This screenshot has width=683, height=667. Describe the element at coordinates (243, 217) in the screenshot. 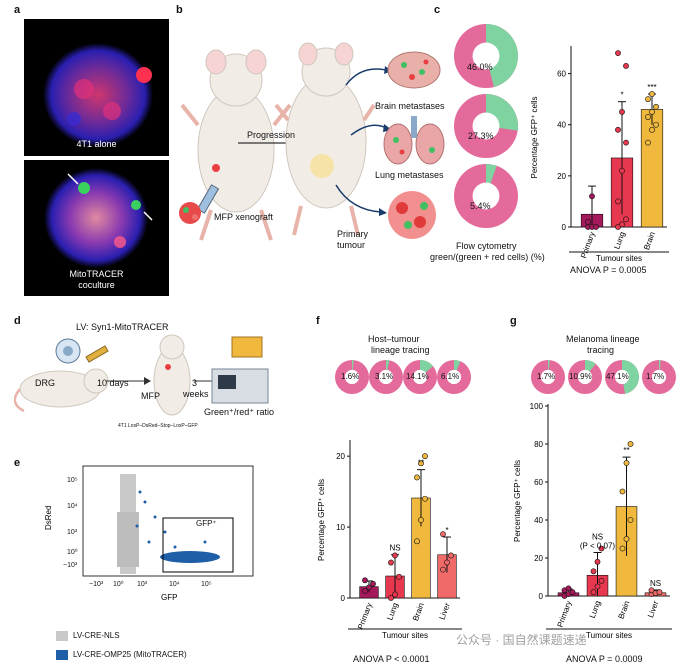

I see `mfp-xenograft-label: MFP xenograft` at that location.